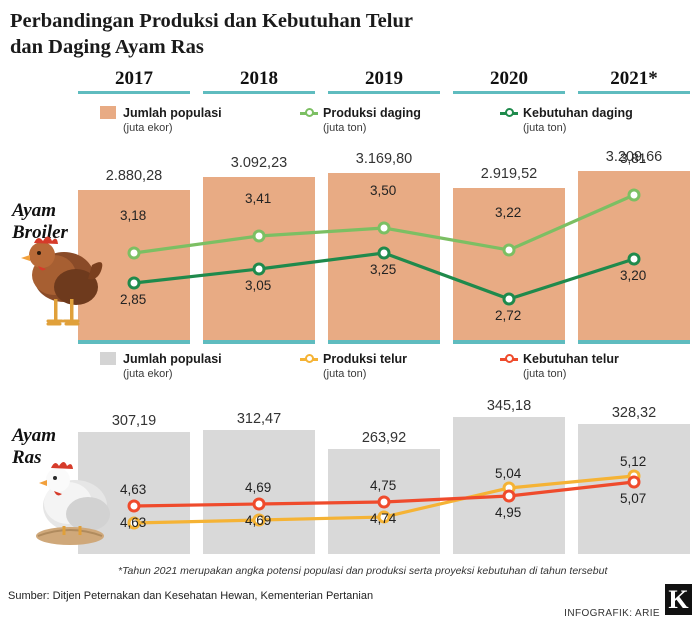 This screenshot has height=627, width=700. Describe the element at coordinates (259, 258) in the screenshot. I see `broiler-bar-2018` at that location.